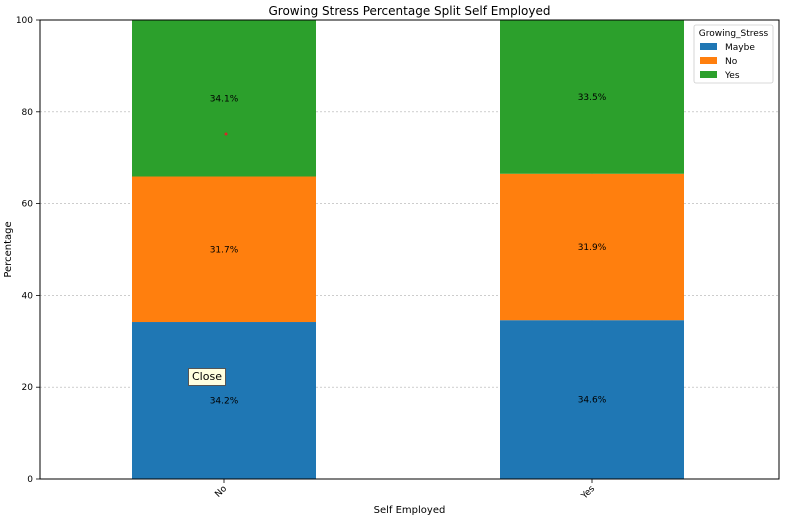 The image size is (792, 521). What do you see at coordinates (8, 249) in the screenshot?
I see `y-axis-label: Percentage` at bounding box center [8, 249].